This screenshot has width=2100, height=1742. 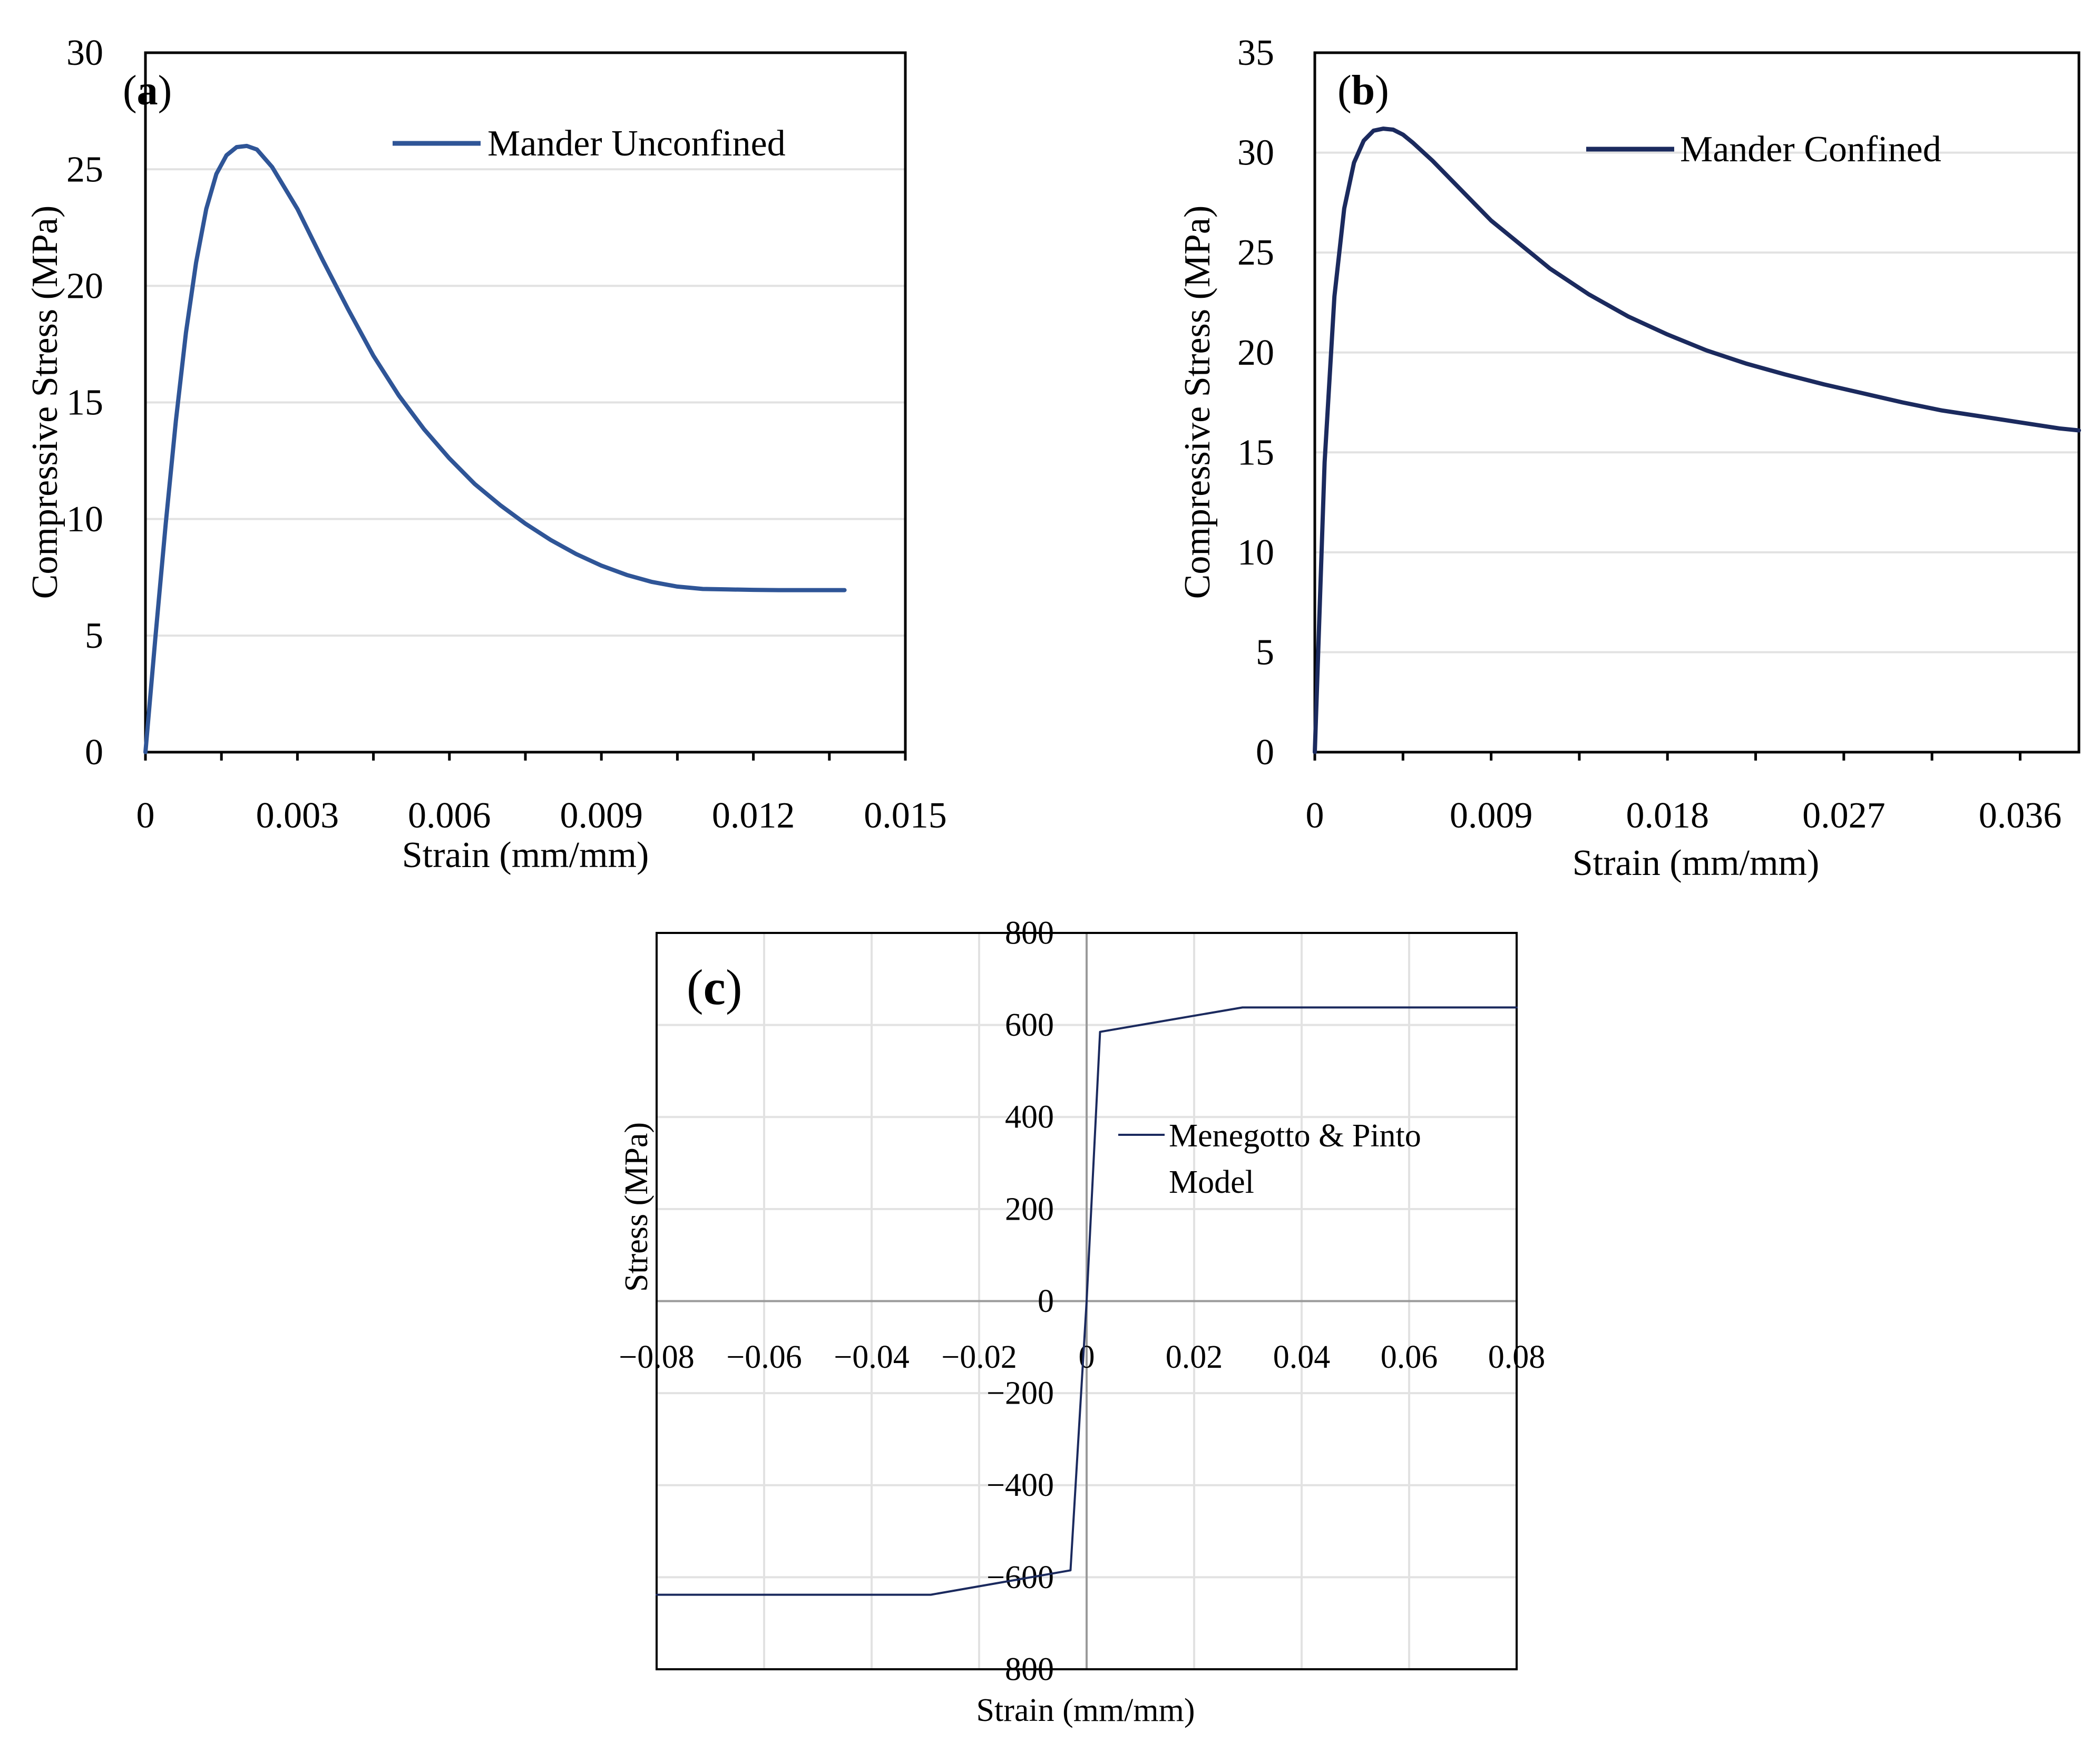 What do you see at coordinates (1029, 933) in the screenshot?
I see `chart-c-y-tick-label: 800` at bounding box center [1029, 933].